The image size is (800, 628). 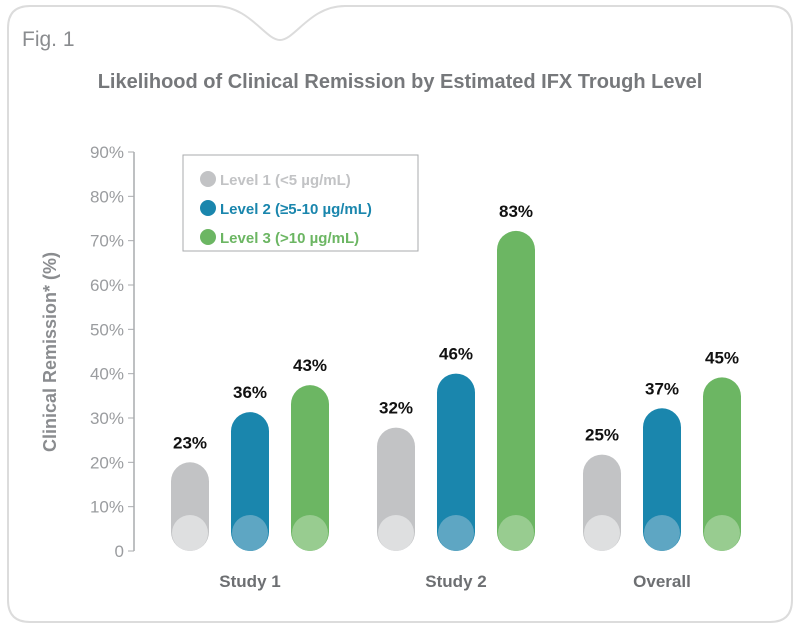 I want to click on x-category-label: Overall, so click(x=662, y=581).